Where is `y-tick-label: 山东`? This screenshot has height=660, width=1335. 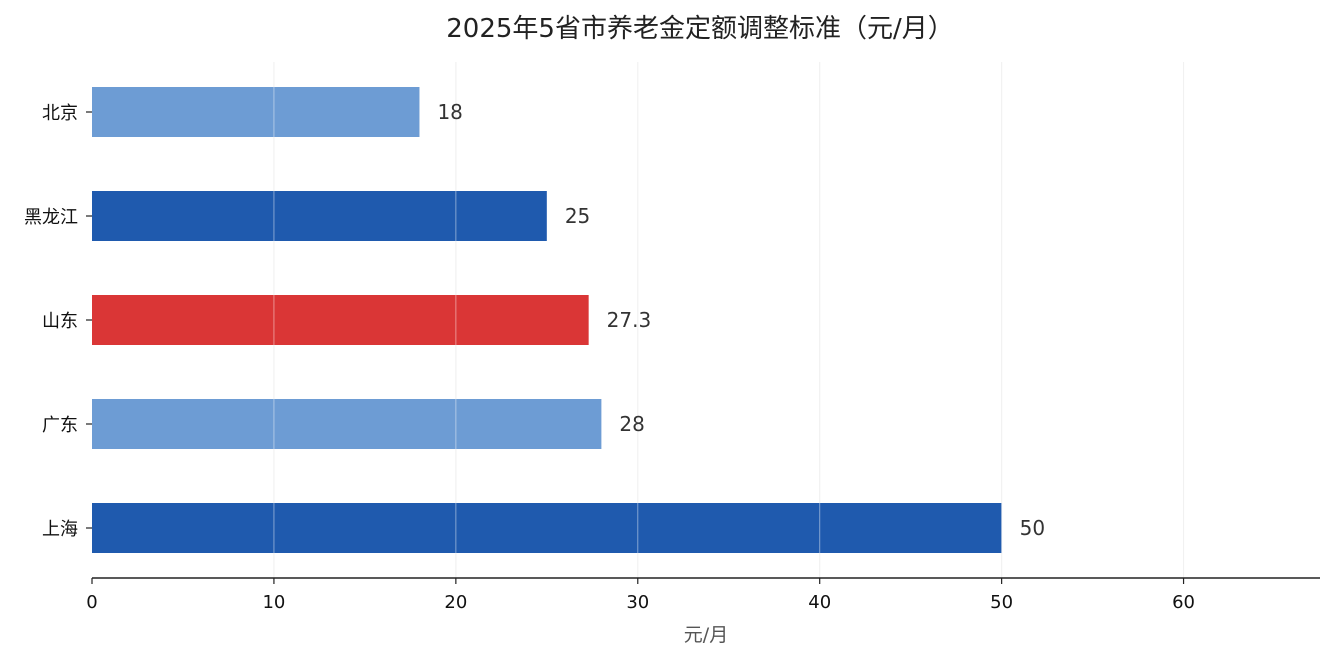 y-tick-label: 山东 is located at coordinates (60, 321).